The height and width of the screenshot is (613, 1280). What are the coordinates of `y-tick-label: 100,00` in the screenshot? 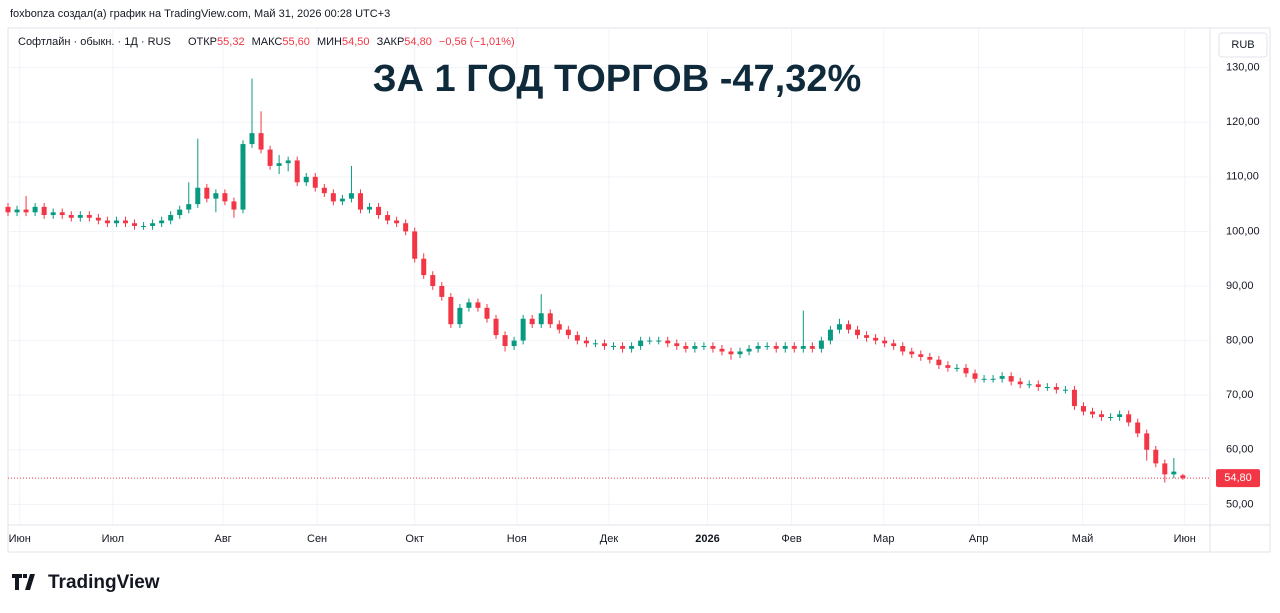 It's located at (1243, 231).